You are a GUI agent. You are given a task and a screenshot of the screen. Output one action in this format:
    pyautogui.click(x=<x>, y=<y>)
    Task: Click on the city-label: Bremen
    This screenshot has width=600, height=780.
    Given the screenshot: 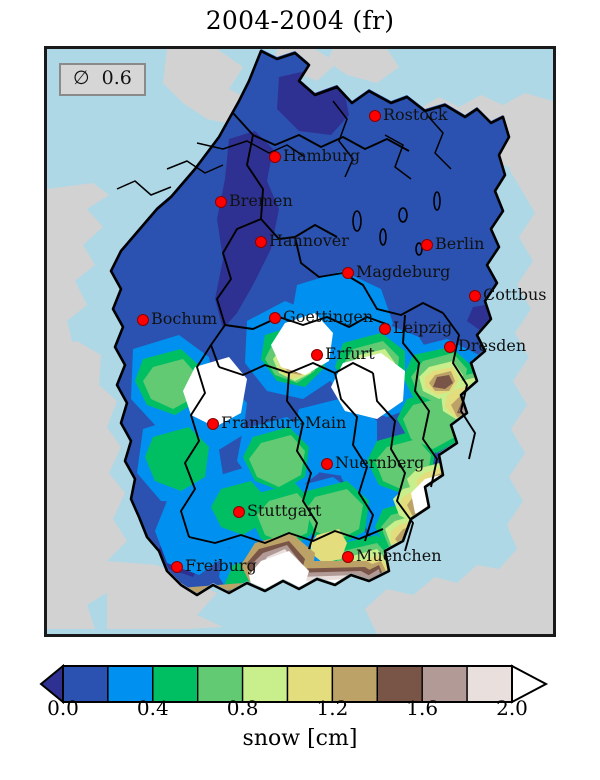 What is the action you would take?
    pyautogui.click(x=261, y=200)
    